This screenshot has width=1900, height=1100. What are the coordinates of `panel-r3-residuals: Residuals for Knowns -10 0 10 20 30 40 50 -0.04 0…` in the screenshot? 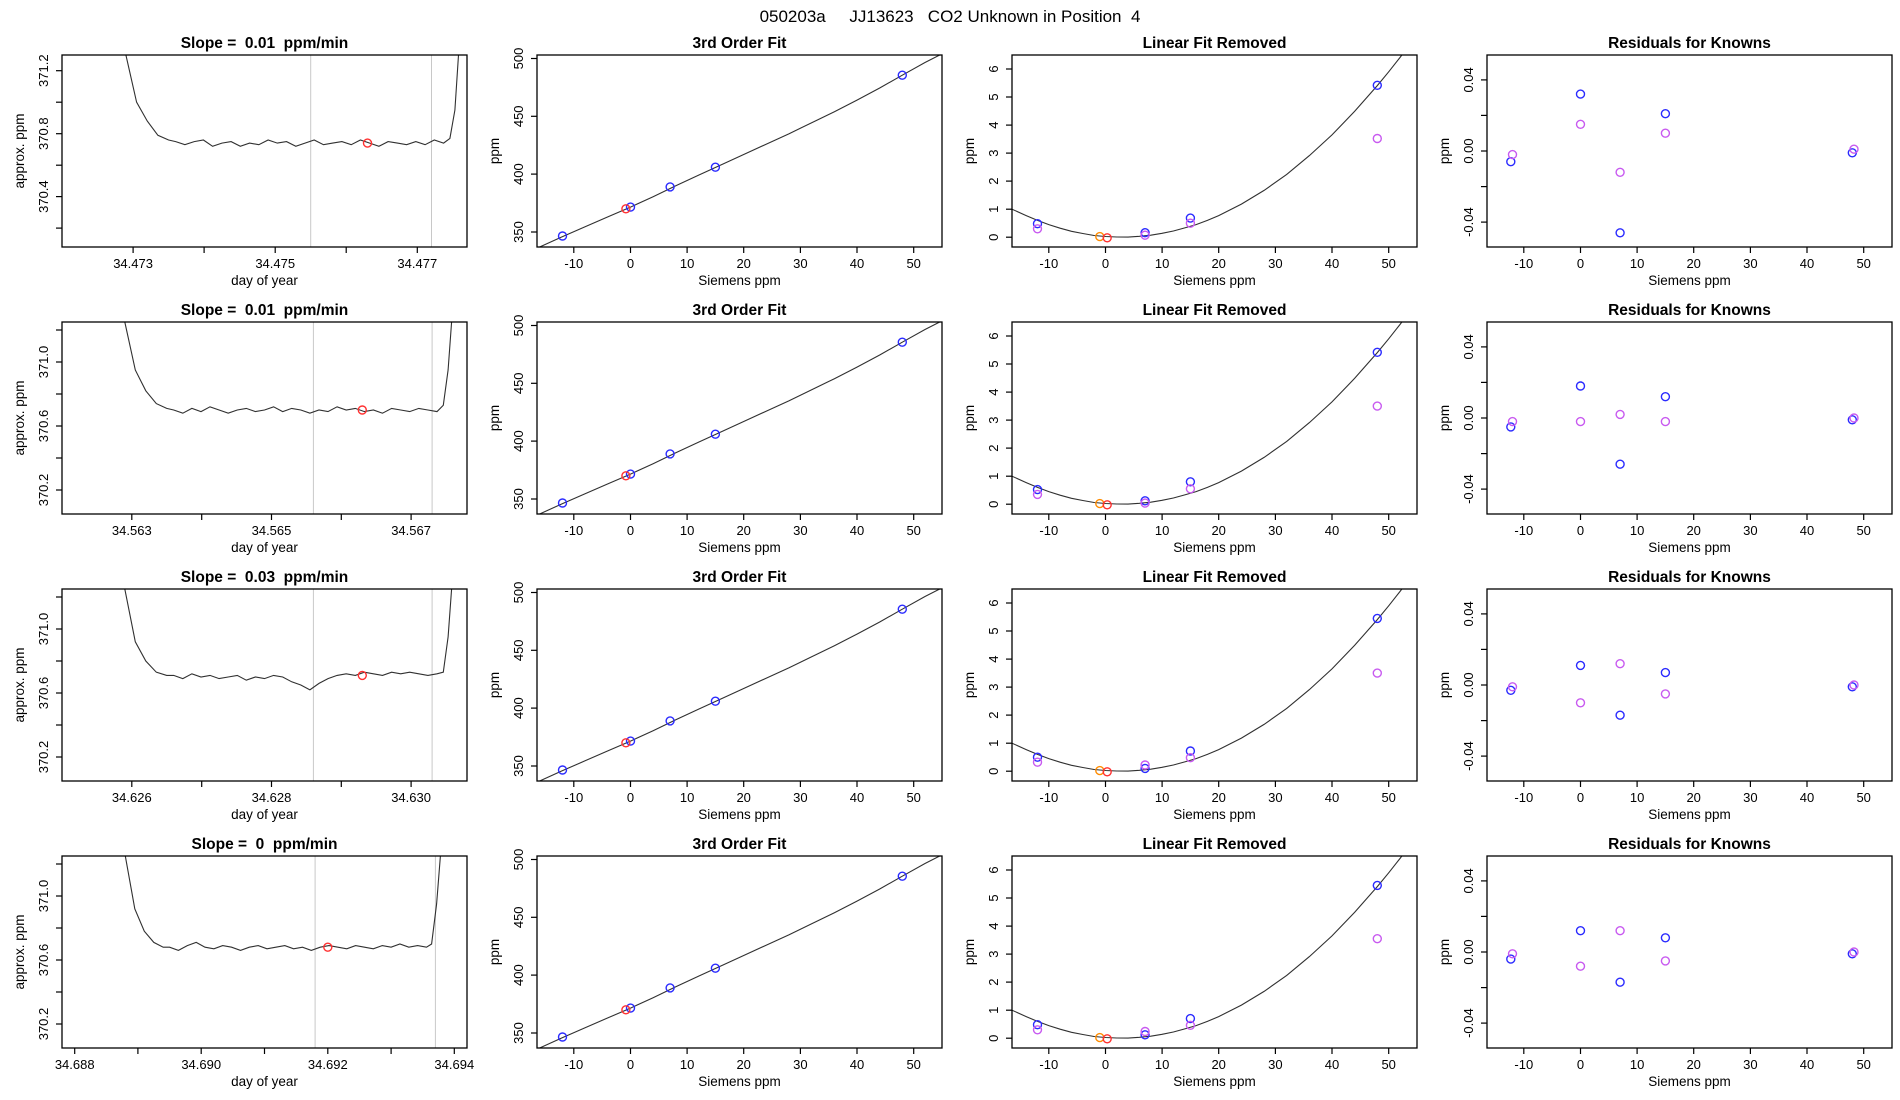 It's located at (1665, 695).